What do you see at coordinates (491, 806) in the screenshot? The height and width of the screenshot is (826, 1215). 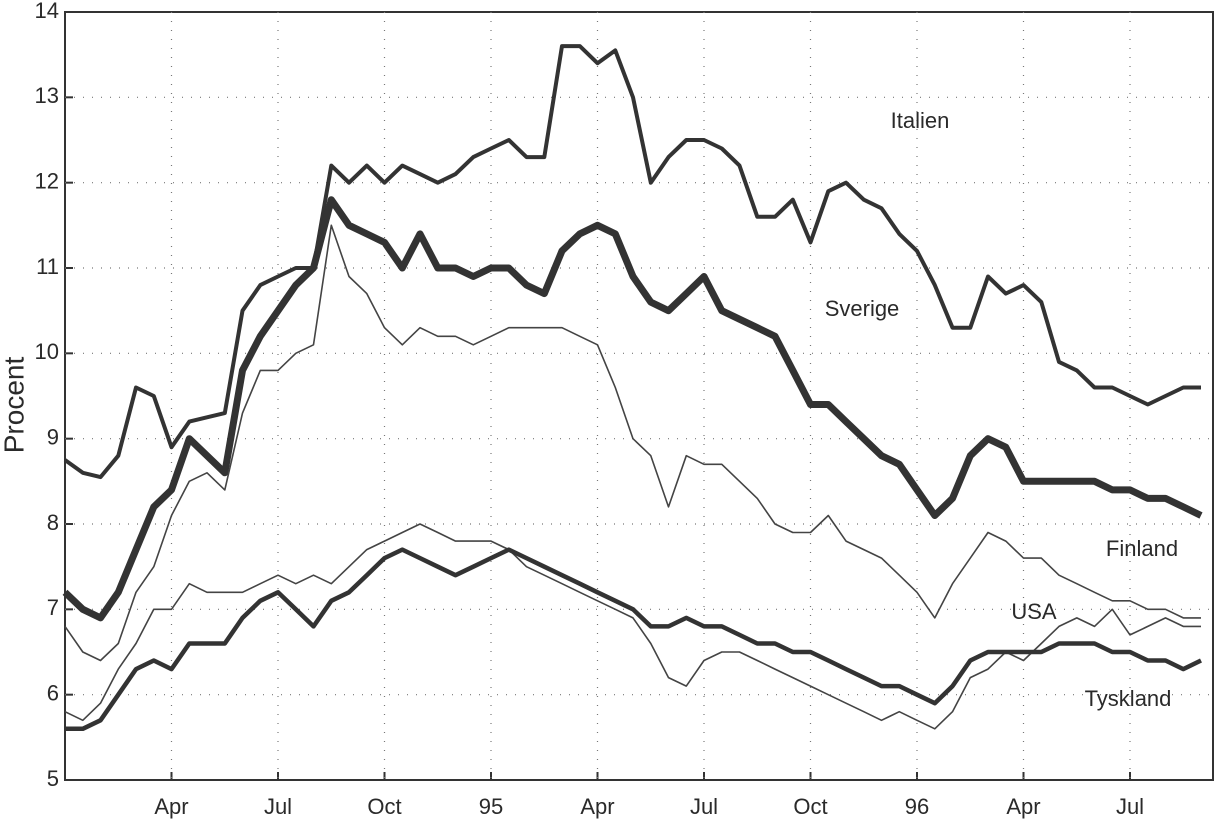 I see `x-tick-label: 95` at bounding box center [491, 806].